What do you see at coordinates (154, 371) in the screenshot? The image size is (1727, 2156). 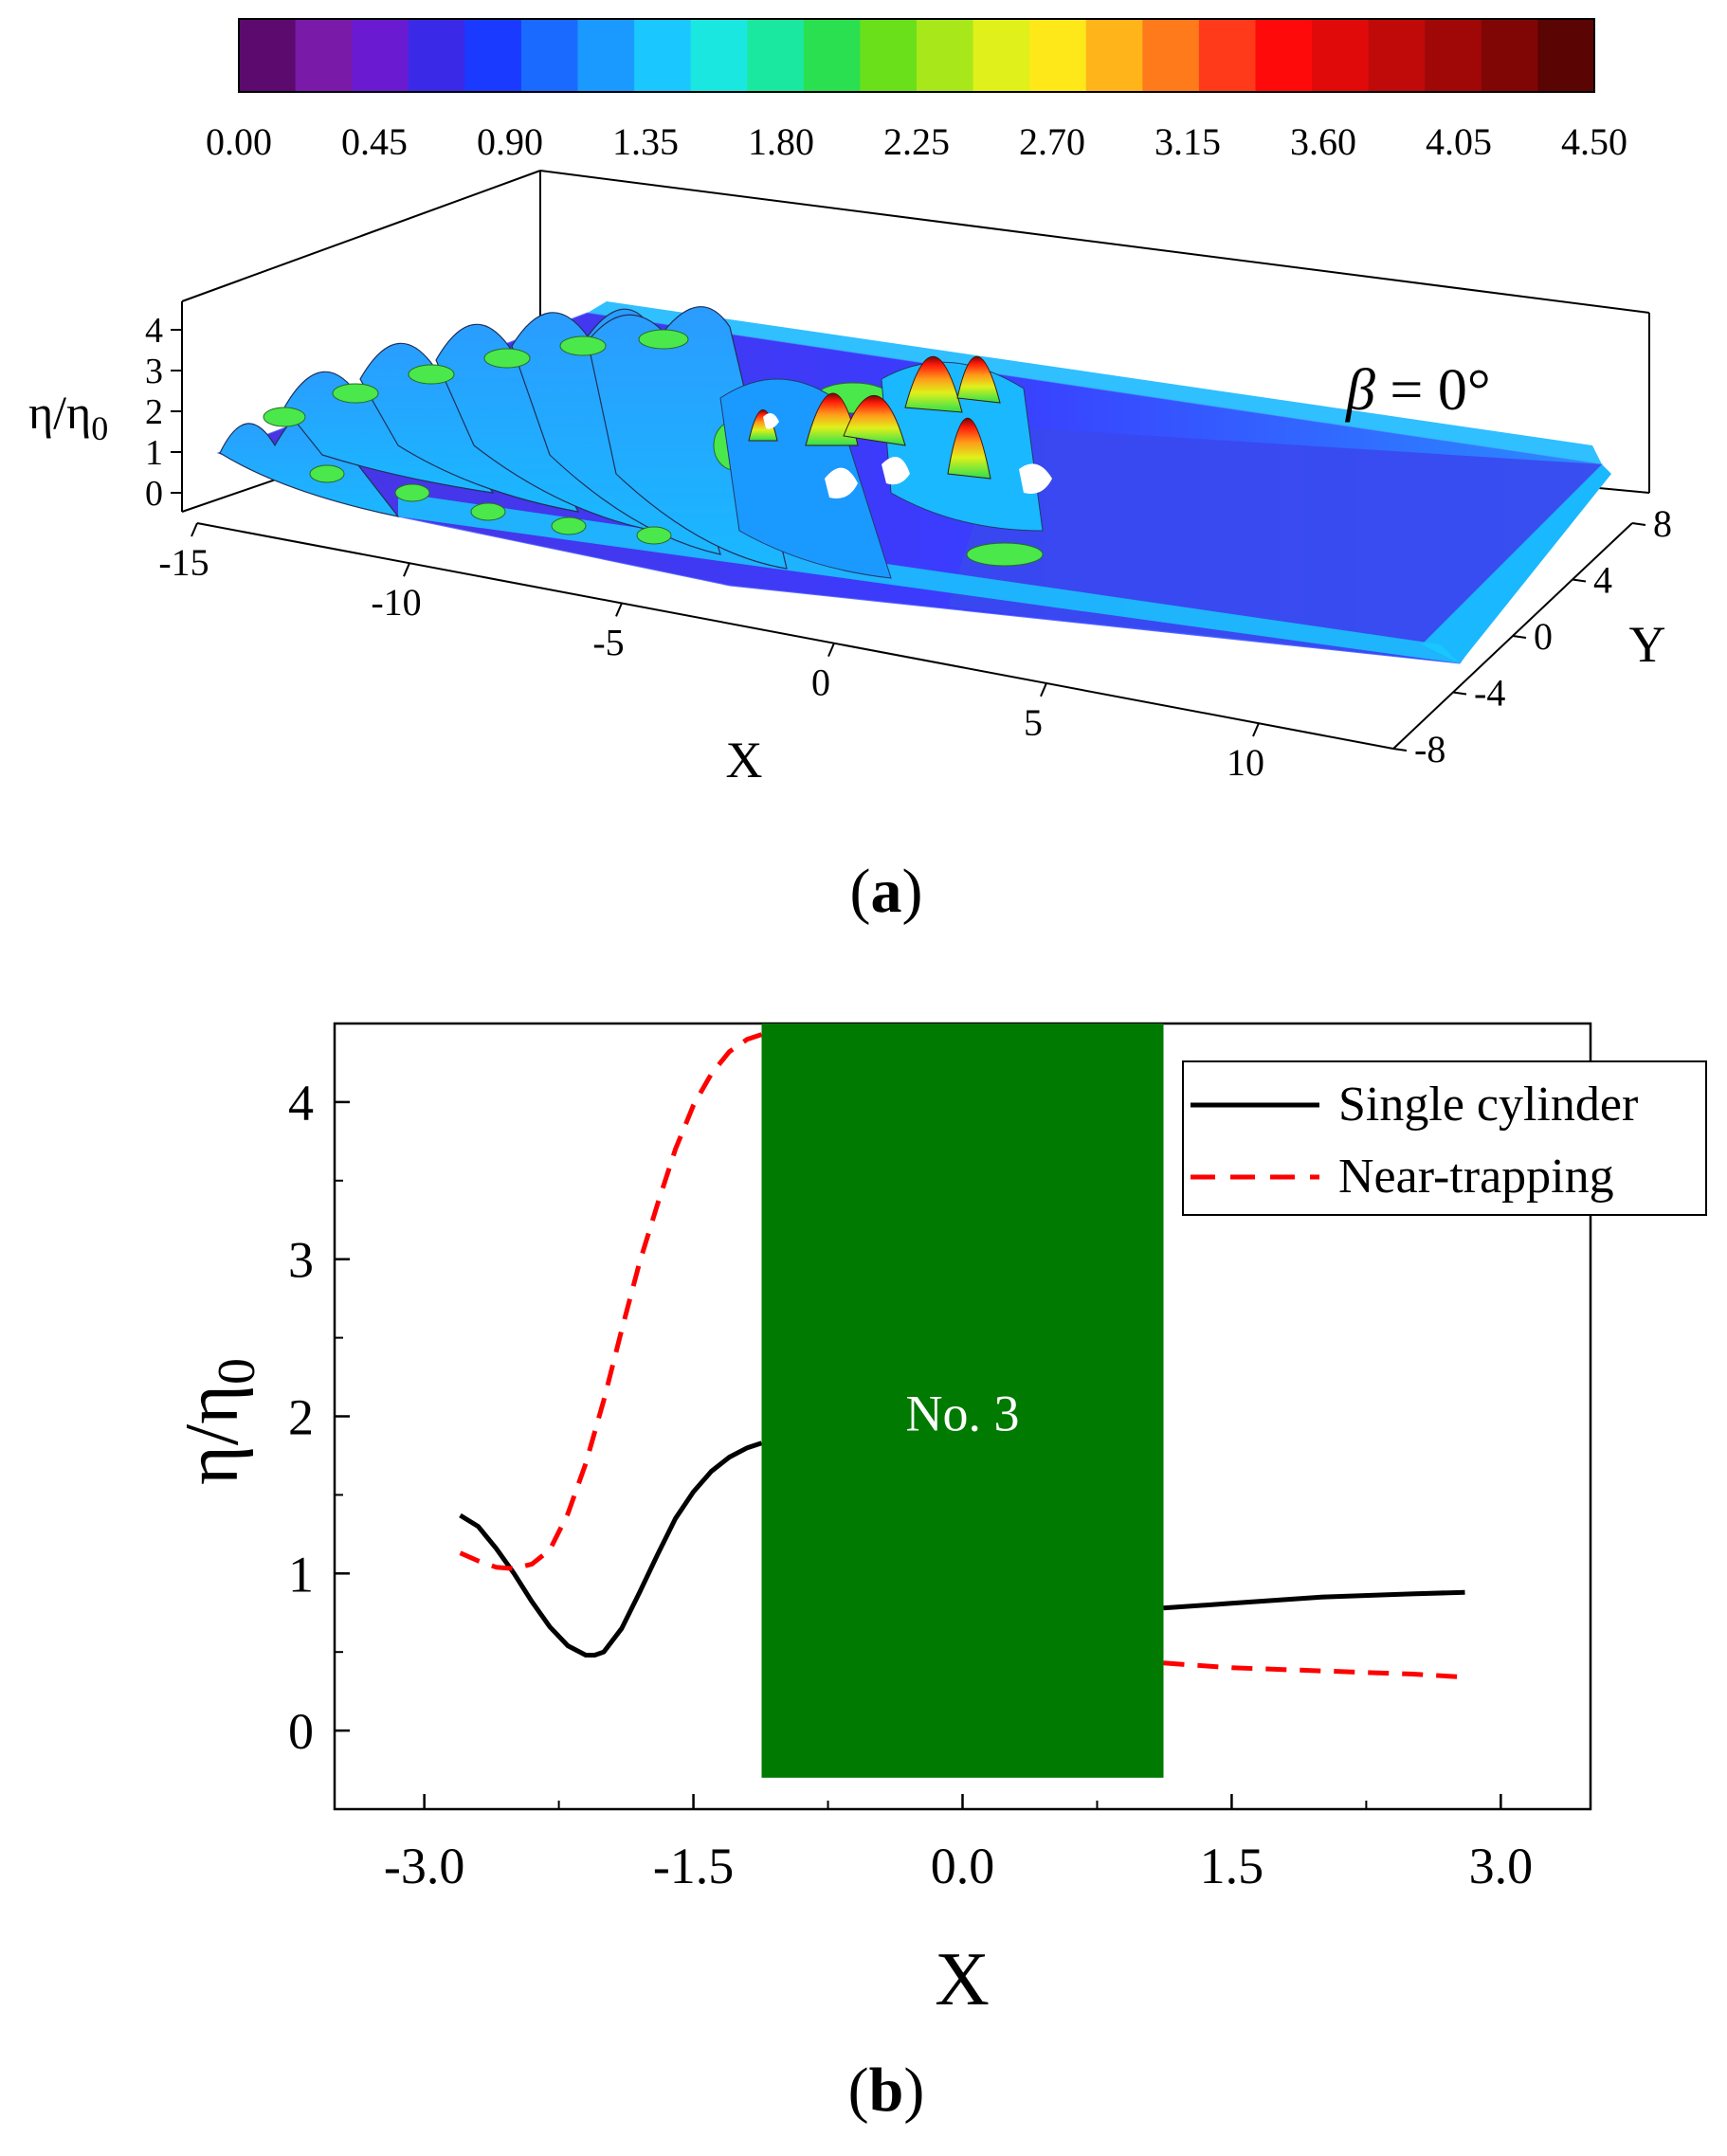 I see `z-tick-label: 3` at bounding box center [154, 371].